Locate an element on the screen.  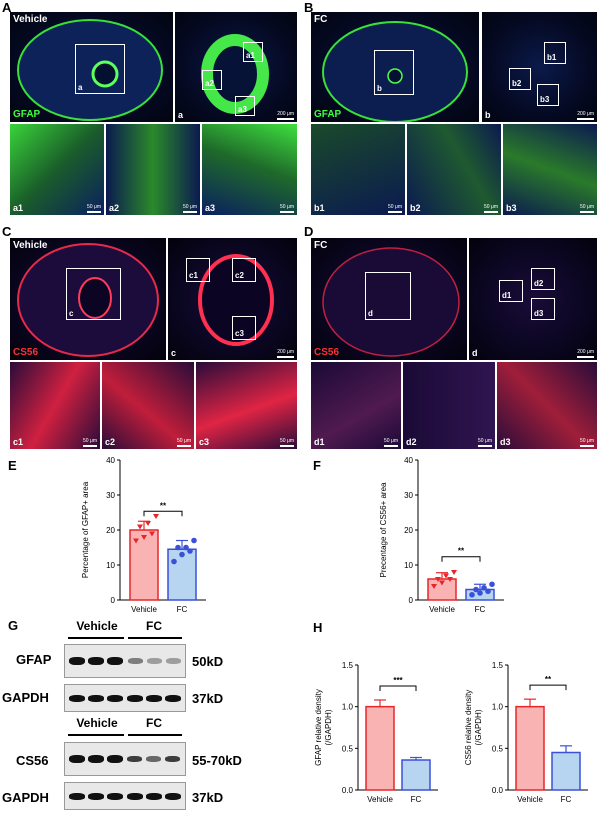
micrograph-C-overview: Vehicle CS56 c is located at coordinates (88, 299).